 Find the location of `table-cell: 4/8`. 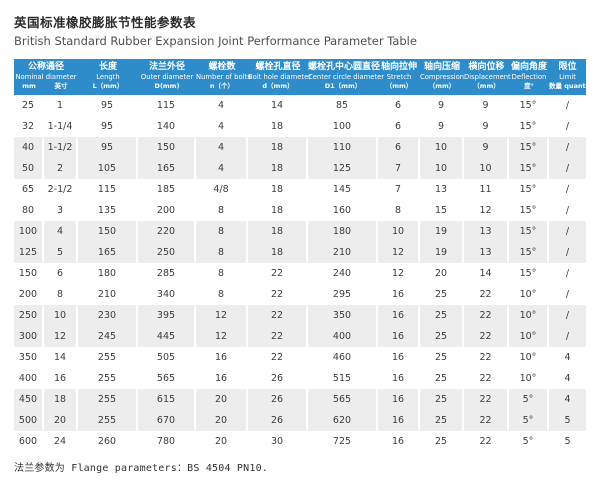

table-cell: 4/8 is located at coordinates (222, 189).